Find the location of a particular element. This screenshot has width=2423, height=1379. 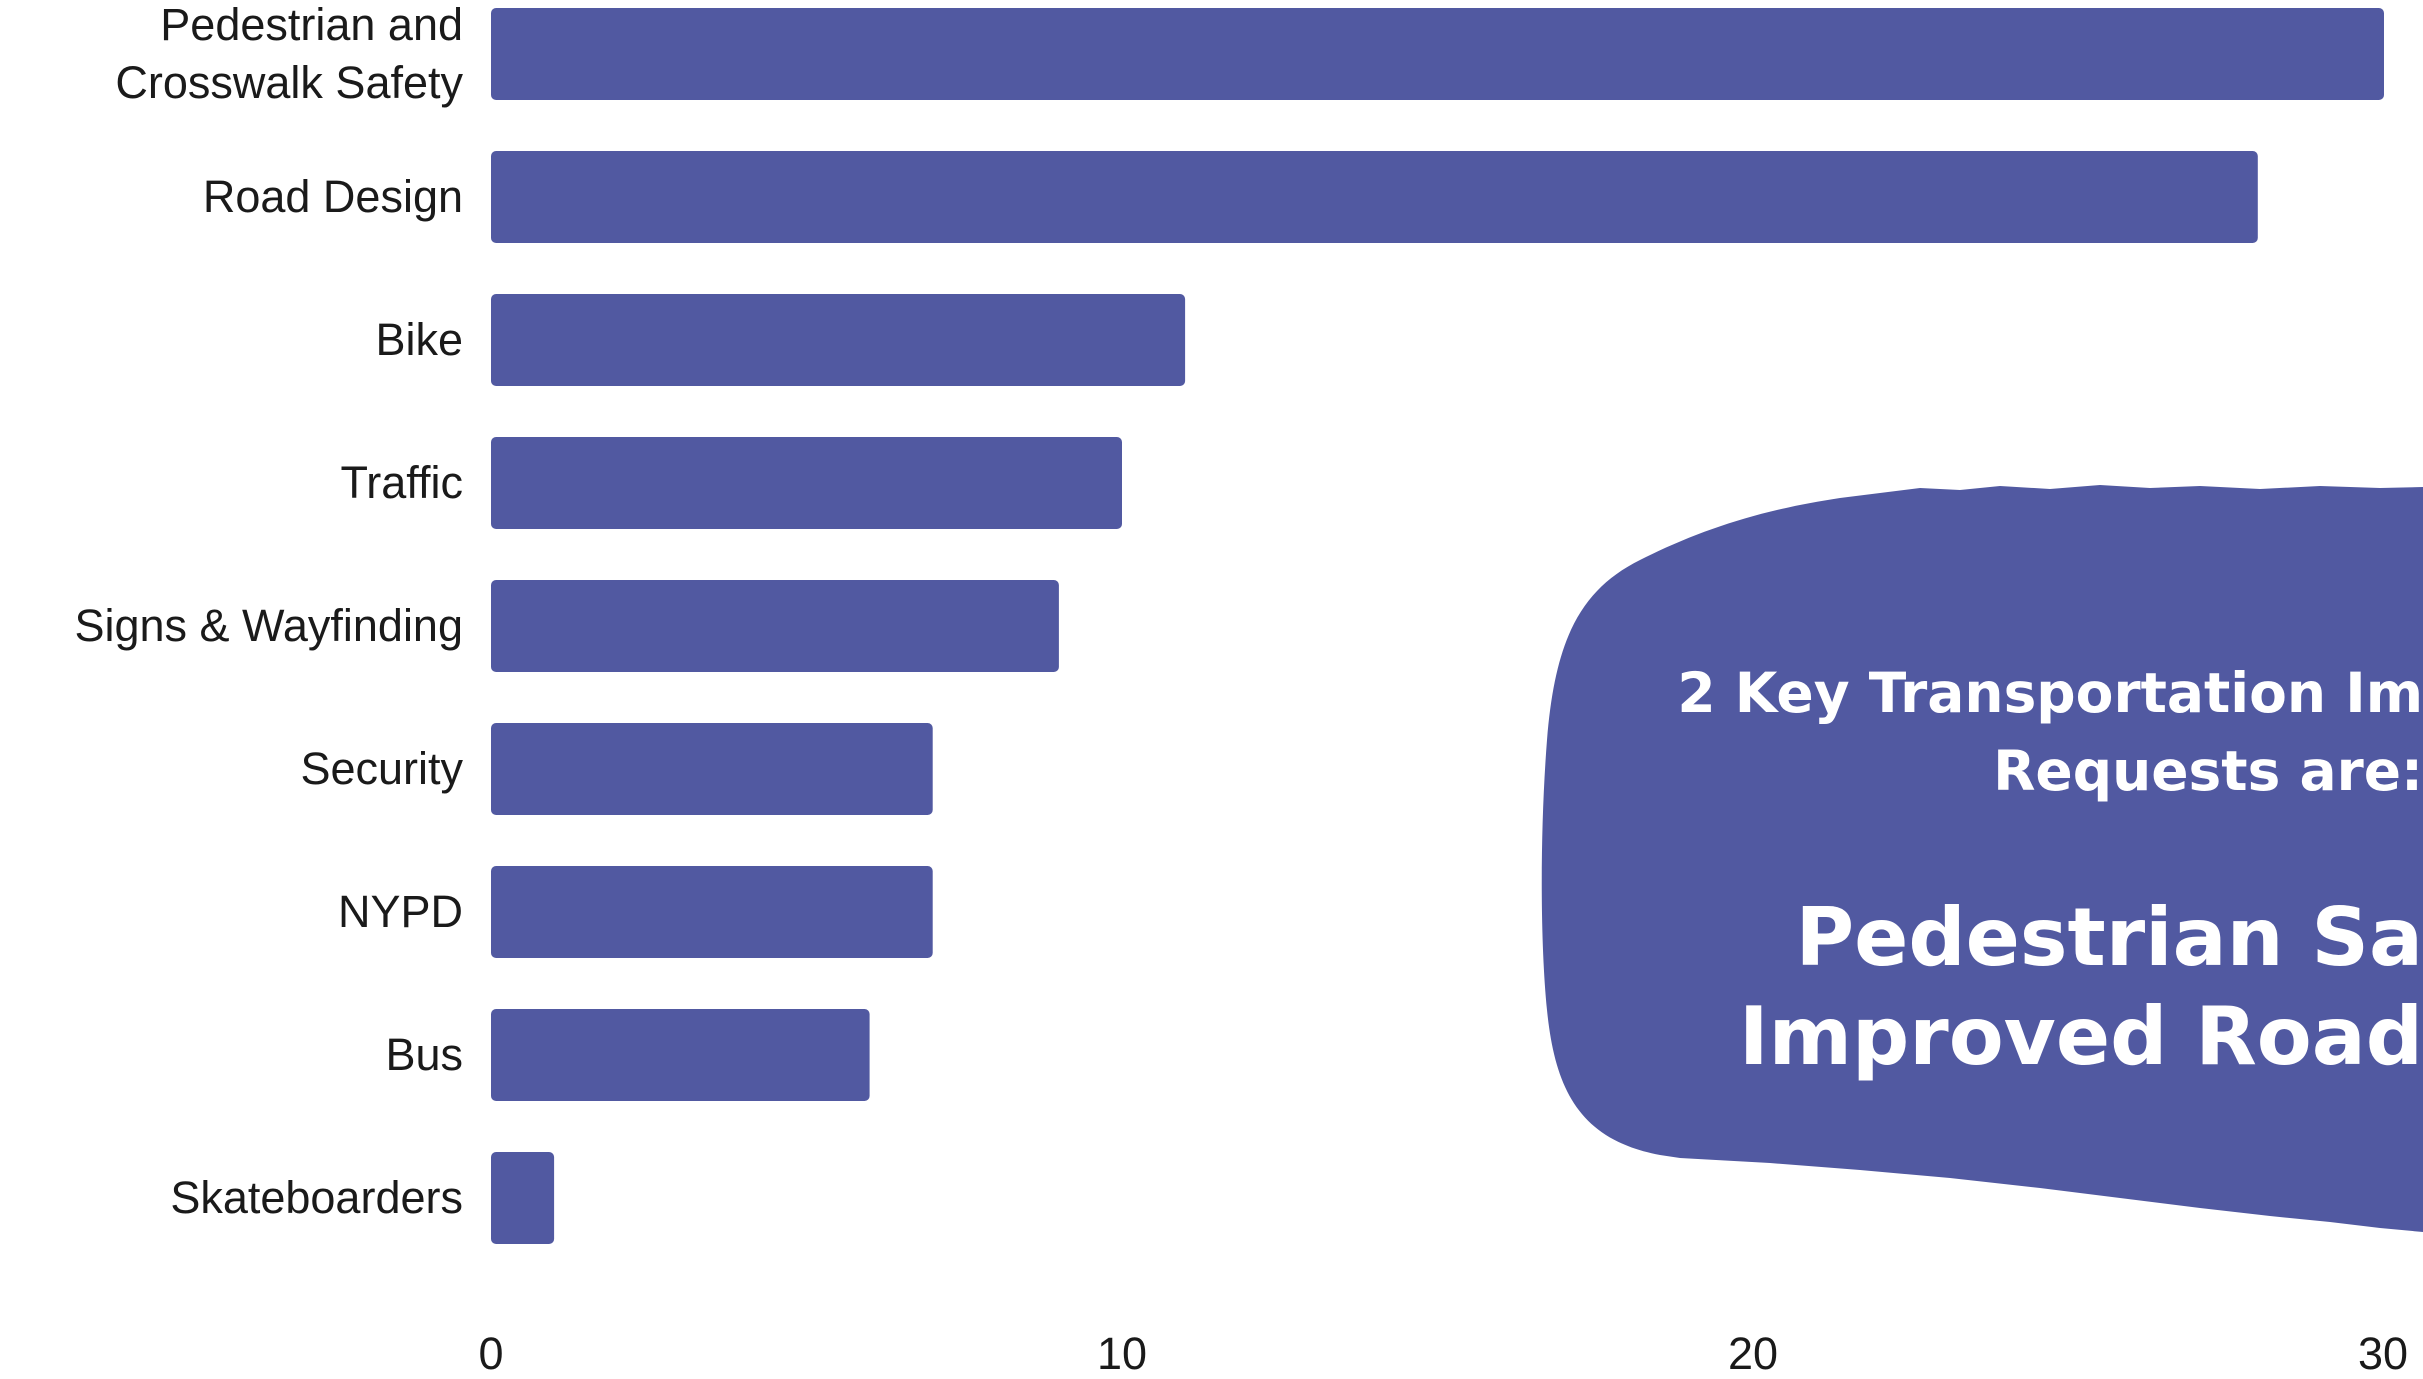

category-label-4-0: Signs & Wayfinding is located at coordinates (268, 625).